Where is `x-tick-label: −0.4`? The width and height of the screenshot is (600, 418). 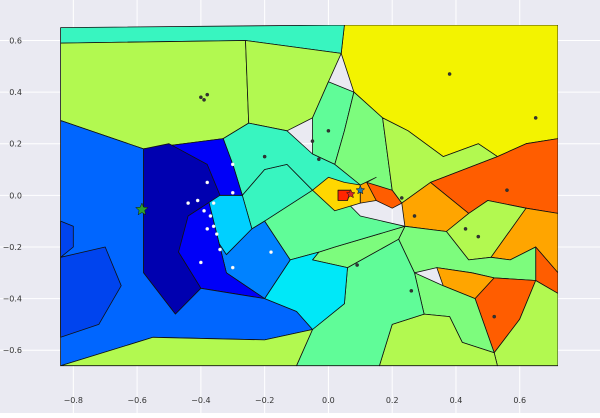 x-tick-label: −0.4 is located at coordinates (200, 400).